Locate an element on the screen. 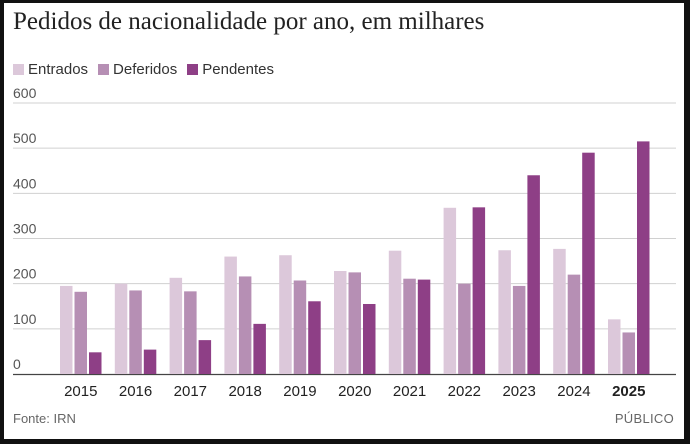 The image size is (690, 444). x-tick-label: 2017 is located at coordinates (190, 391).